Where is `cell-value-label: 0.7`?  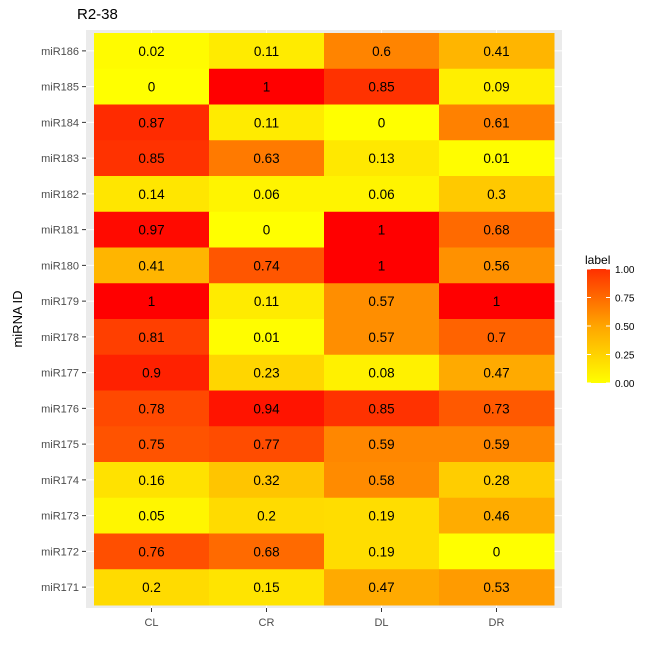
cell-value-label: 0.7 is located at coordinates (496, 337).